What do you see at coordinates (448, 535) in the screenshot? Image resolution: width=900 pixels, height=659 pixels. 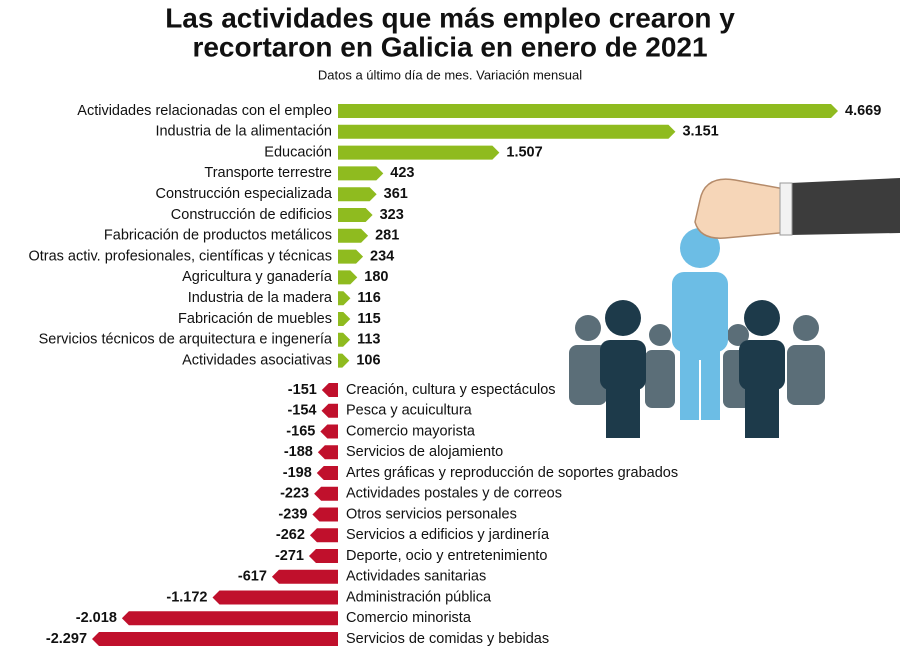 I see `category-label: Servicios a edificios y jardinería` at bounding box center [448, 535].